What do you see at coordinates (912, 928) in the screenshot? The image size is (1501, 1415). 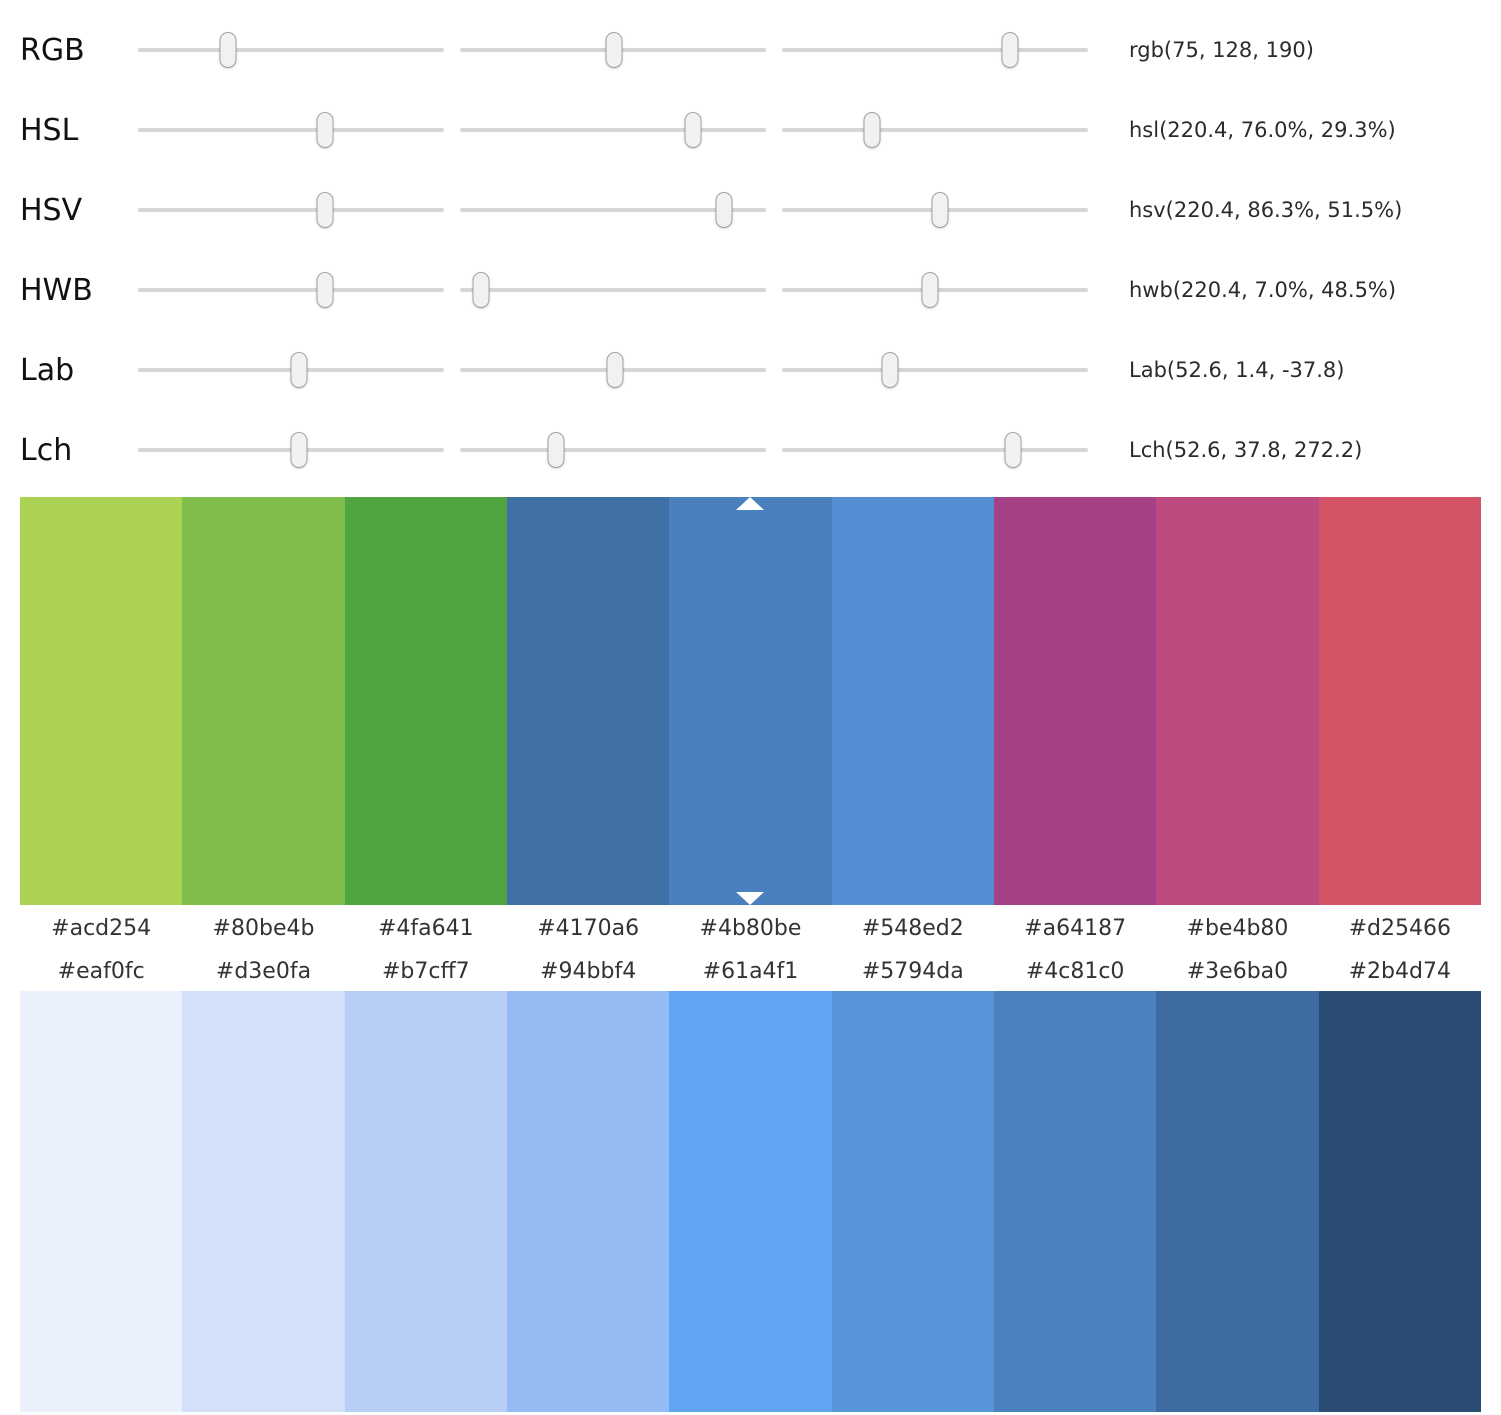 I see `hex-label: #548ed2` at bounding box center [912, 928].